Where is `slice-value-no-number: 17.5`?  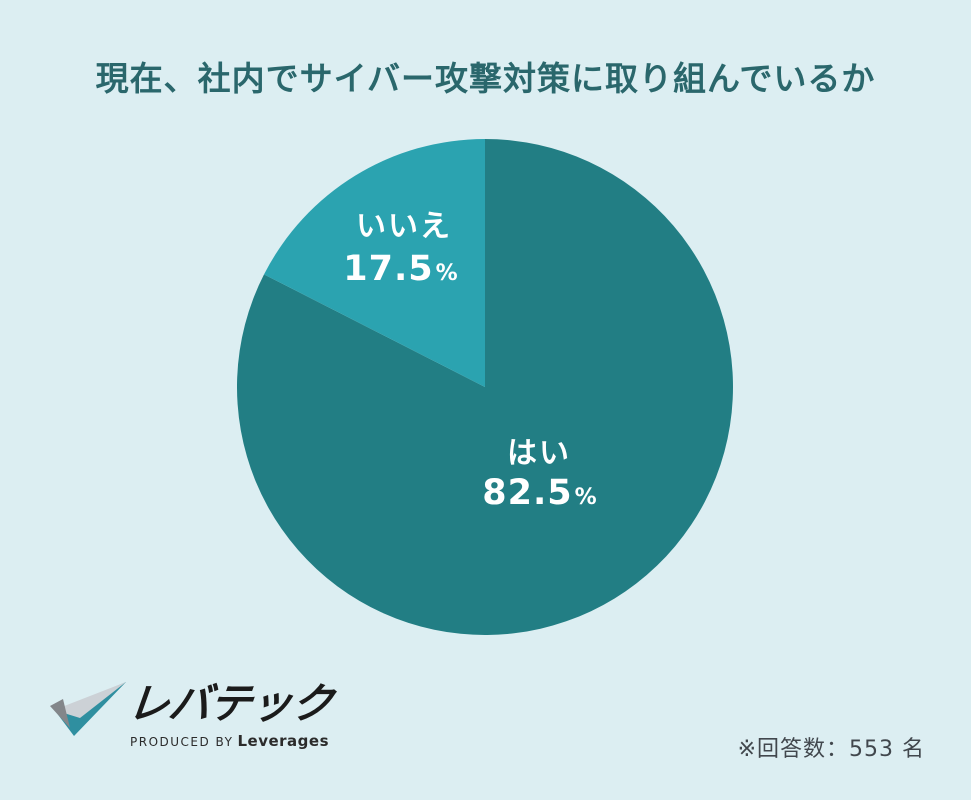 slice-value-no-number: 17.5 is located at coordinates (388, 269).